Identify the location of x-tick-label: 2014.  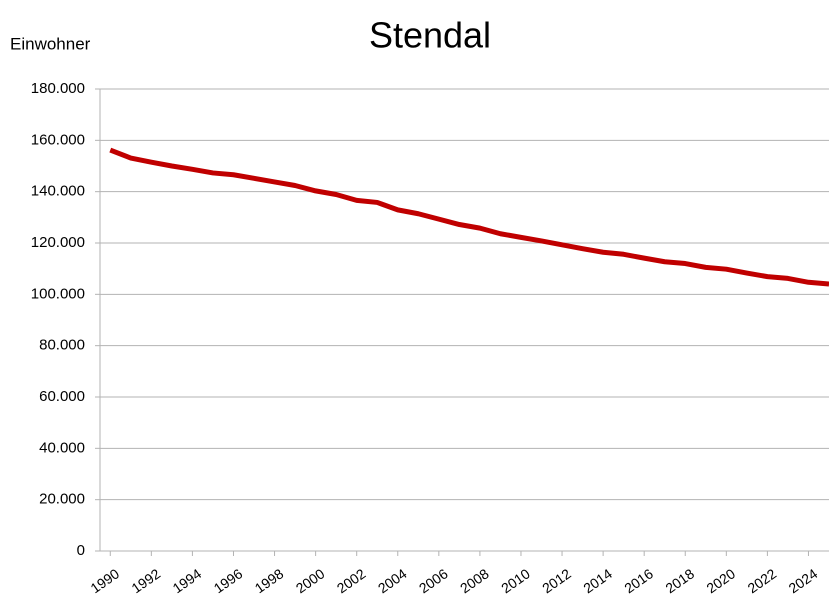
(597, 580).